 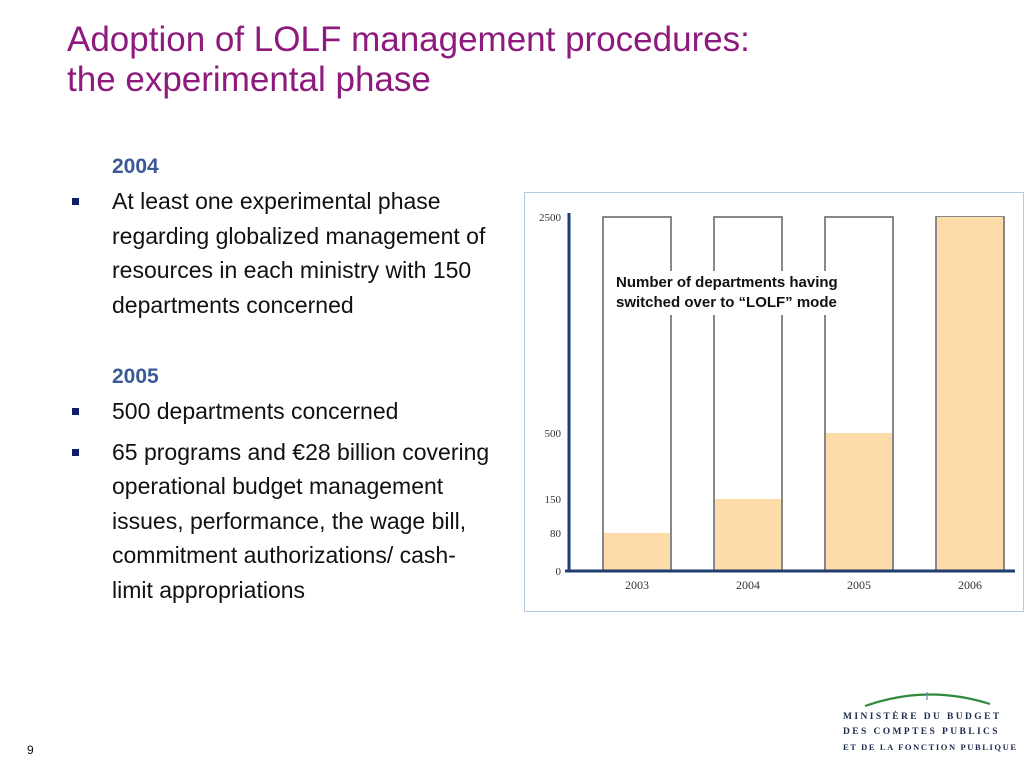 I want to click on y-tick-label: 80, so click(x=556, y=534).